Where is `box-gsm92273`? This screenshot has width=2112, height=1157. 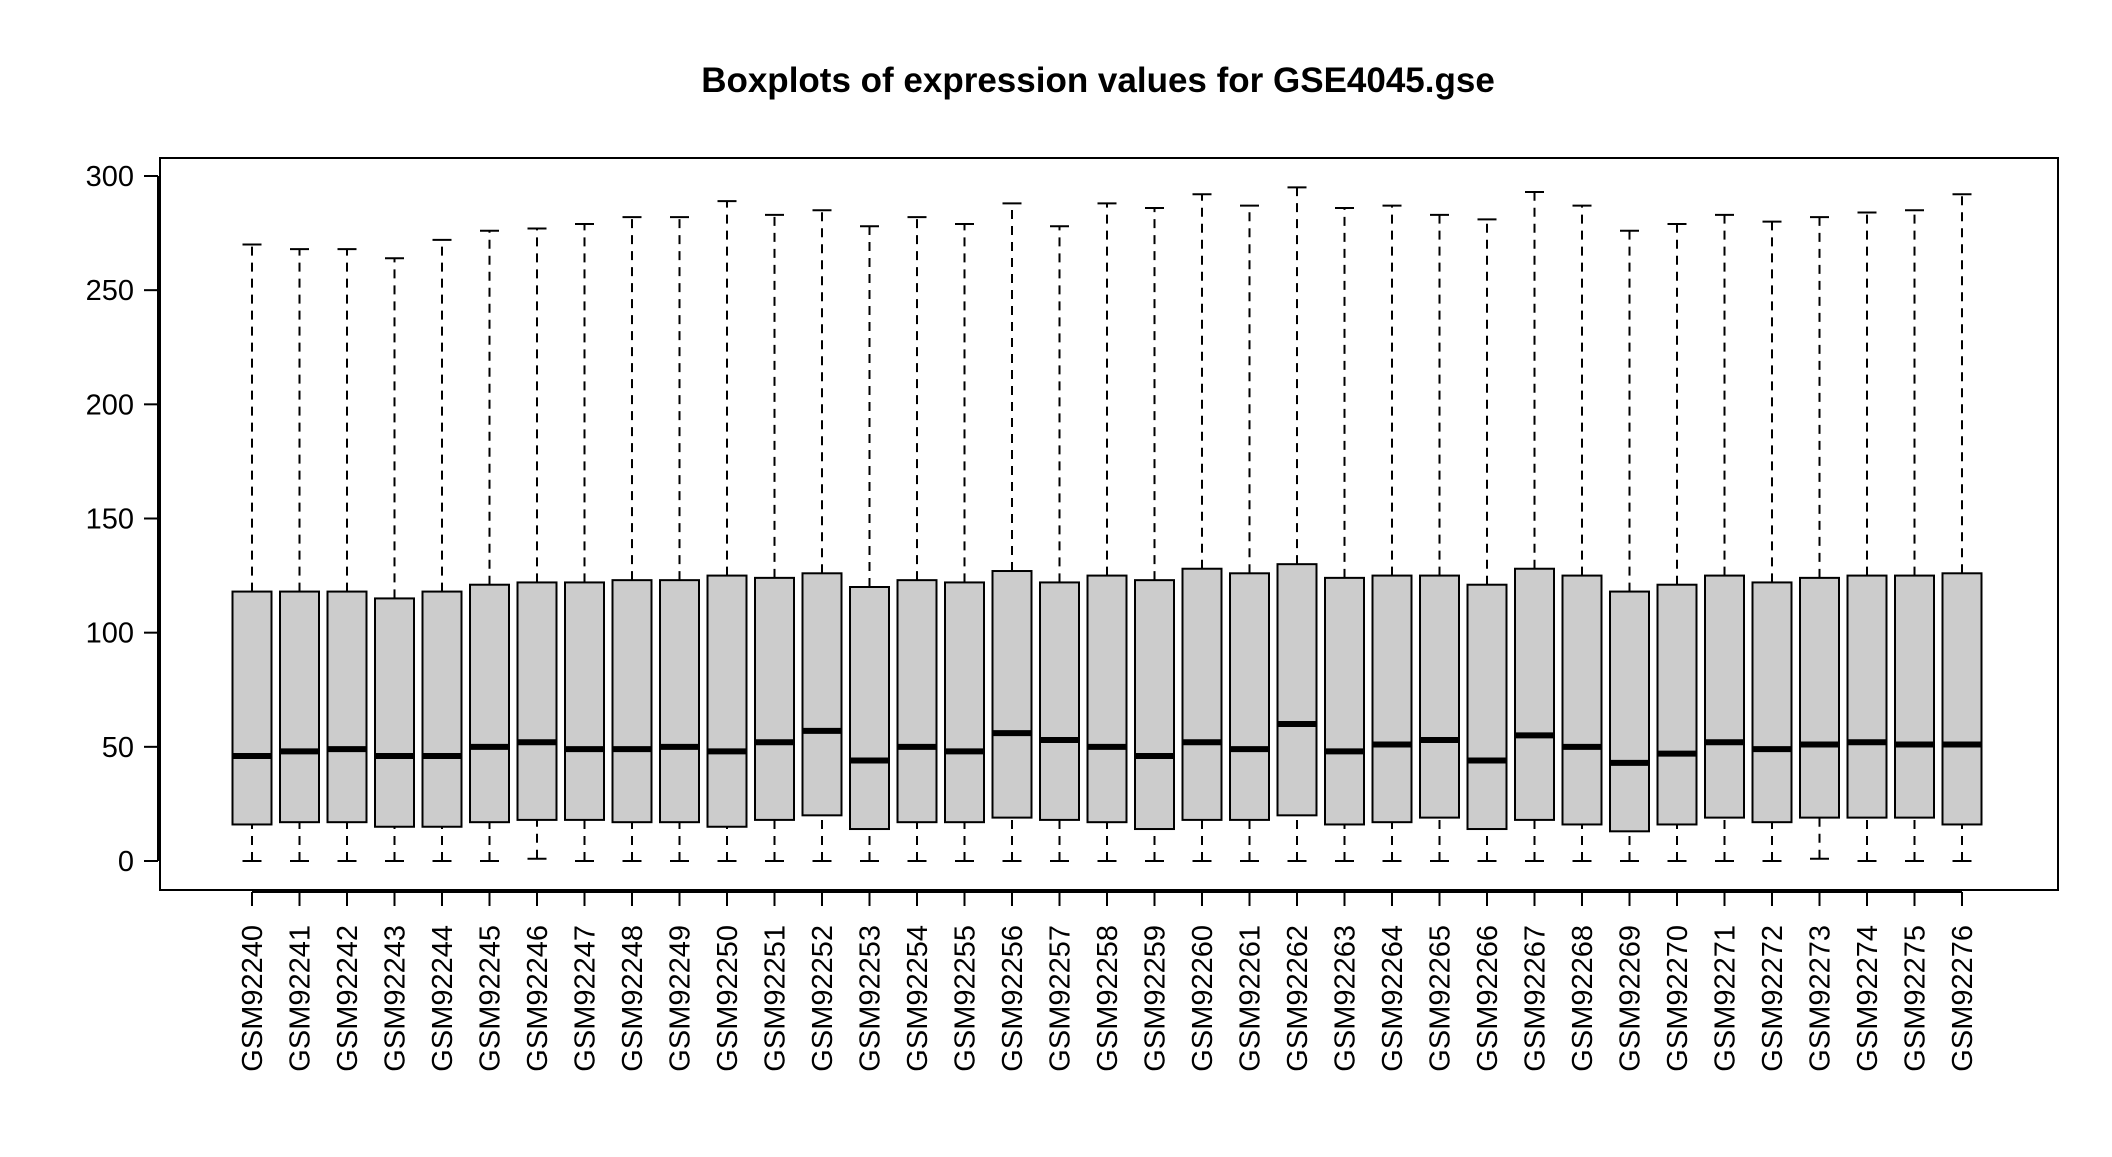
box-gsm92273 is located at coordinates (1819, 538).